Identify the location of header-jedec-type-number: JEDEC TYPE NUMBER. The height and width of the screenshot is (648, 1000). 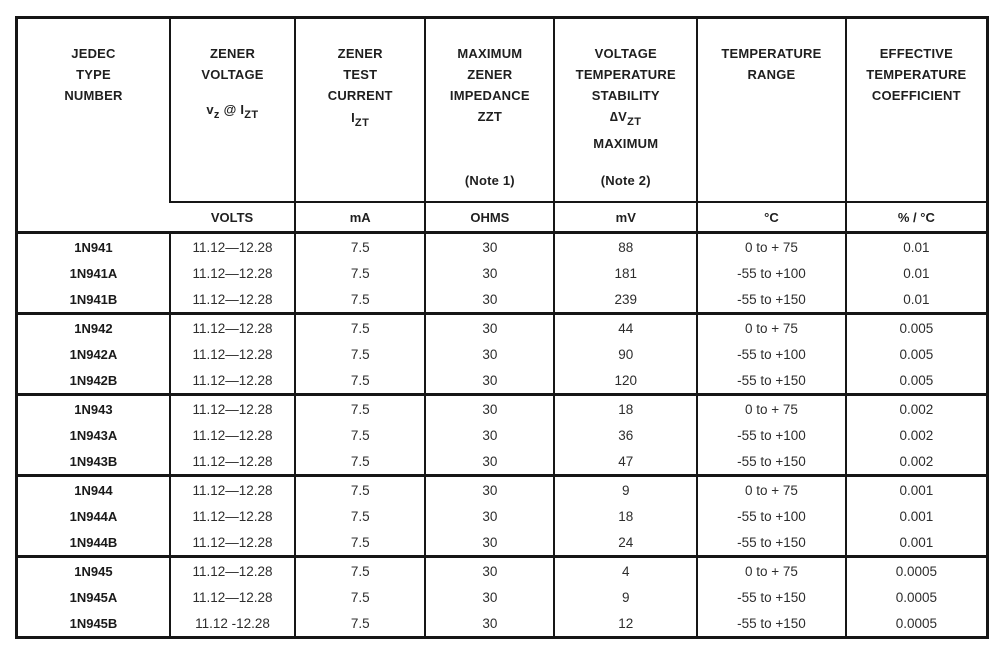
(93, 125).